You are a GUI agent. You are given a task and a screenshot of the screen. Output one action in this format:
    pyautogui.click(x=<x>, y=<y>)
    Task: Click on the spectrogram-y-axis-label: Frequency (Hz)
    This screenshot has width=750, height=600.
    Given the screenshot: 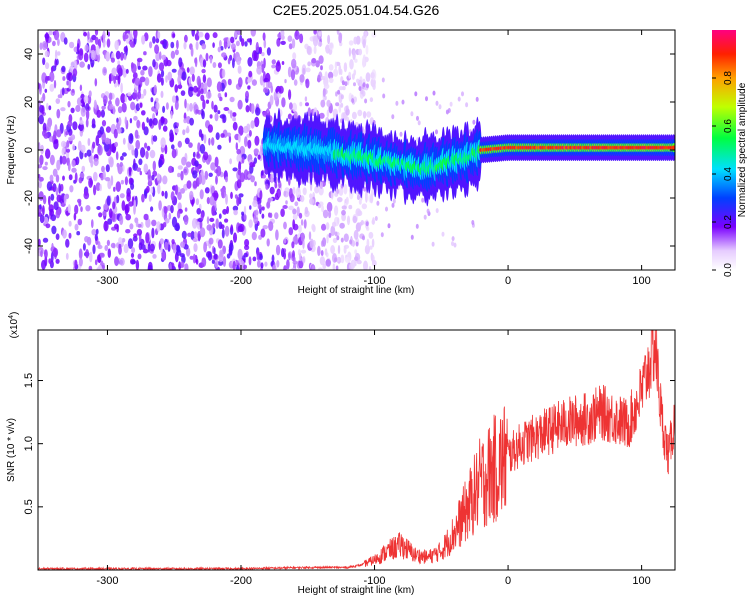 What is the action you would take?
    pyautogui.click(x=11, y=150)
    